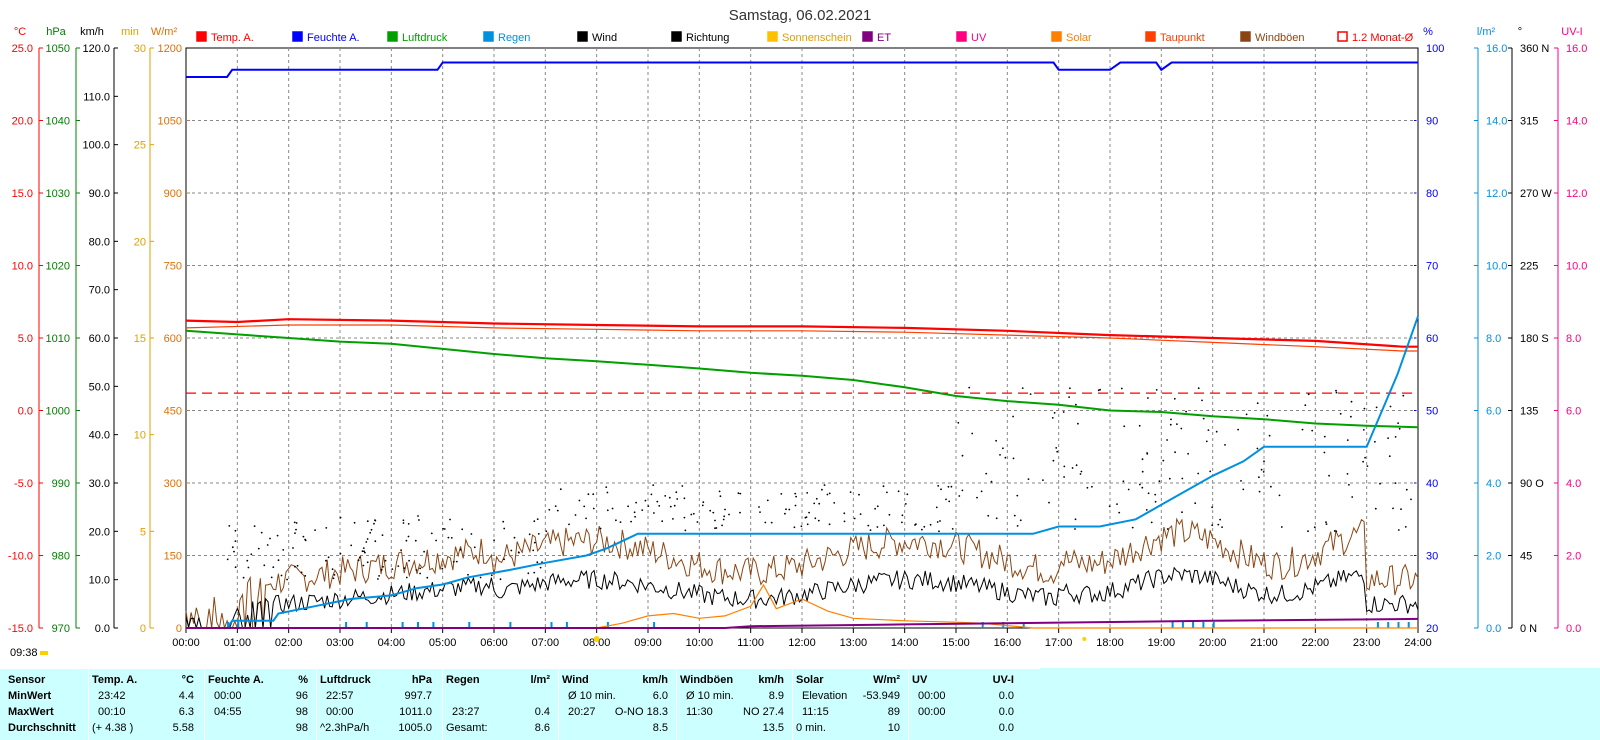 This screenshot has height=740, width=1600. I want to click on summary-group-name: Wind, so click(575, 680).